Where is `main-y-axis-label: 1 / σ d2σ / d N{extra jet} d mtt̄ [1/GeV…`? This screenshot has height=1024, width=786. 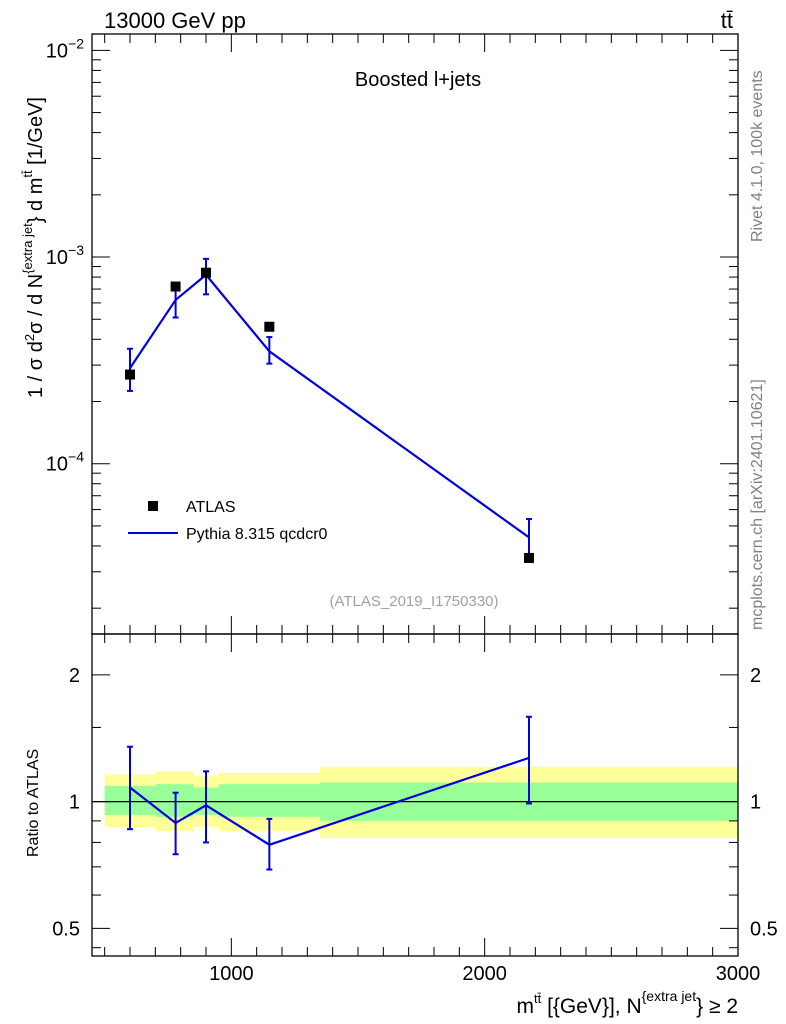 main-y-axis-label: 1 / σ d2σ / d N{extra jet} d mtt̄ [1/GeV… is located at coordinates (33, 247).